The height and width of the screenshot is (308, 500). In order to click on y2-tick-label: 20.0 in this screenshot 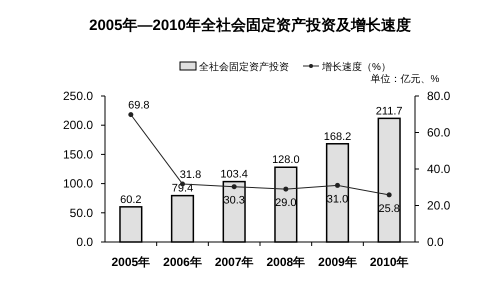, I will do `click(439, 205)`.